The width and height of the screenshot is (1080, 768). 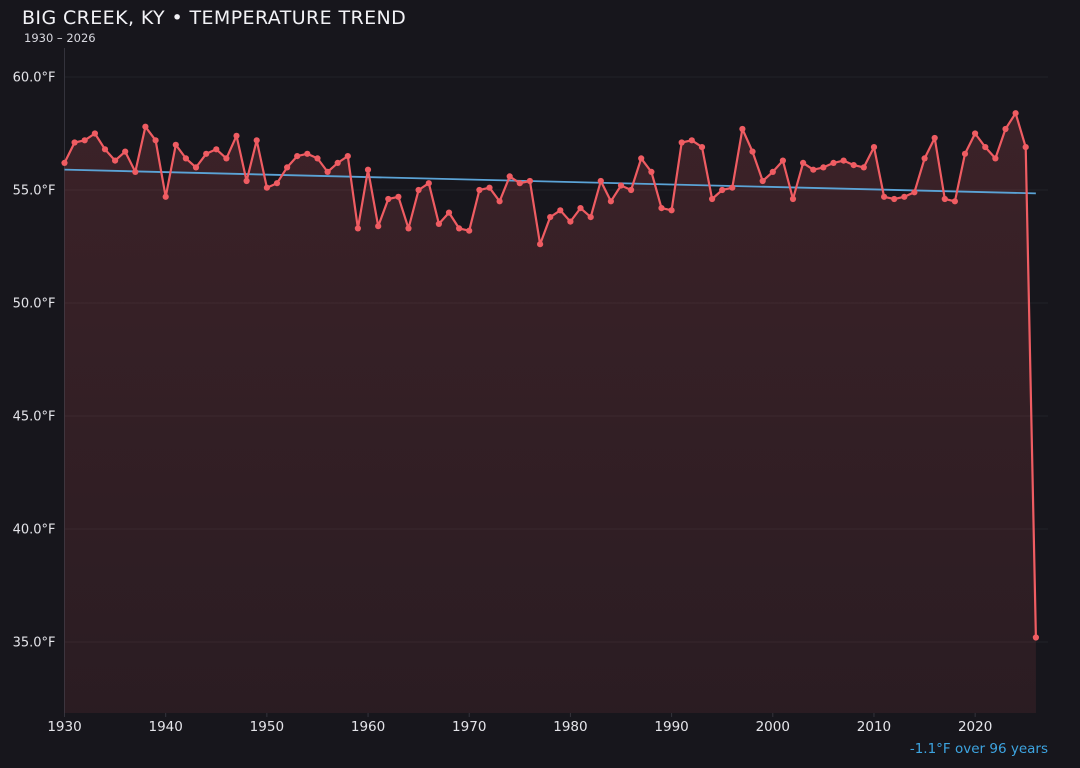 I want to click on x-tick-label: 1960, so click(x=368, y=727).